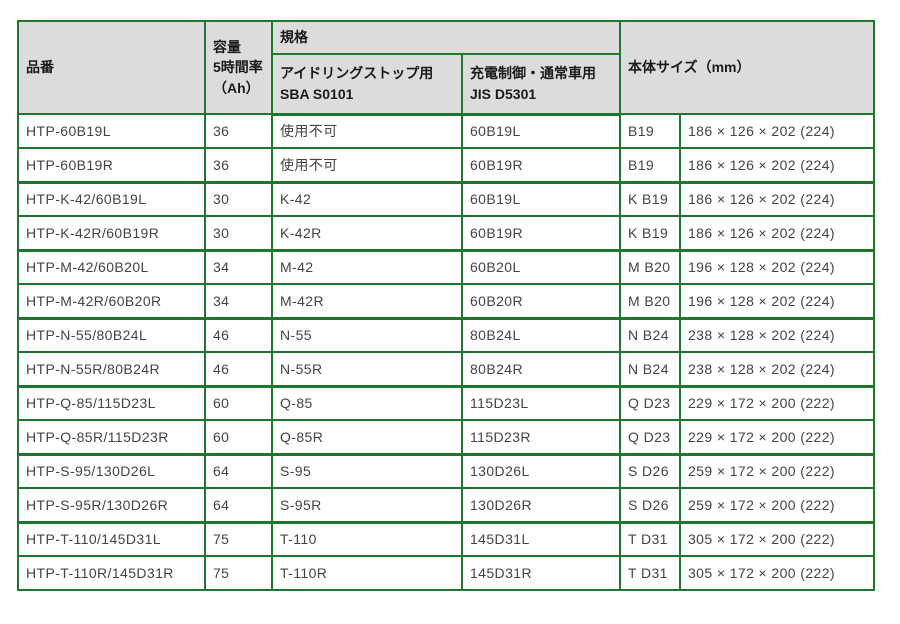 This screenshot has width=900, height=624. What do you see at coordinates (367, 505) in the screenshot?
I see `spec-idling-cell: S-95R` at bounding box center [367, 505].